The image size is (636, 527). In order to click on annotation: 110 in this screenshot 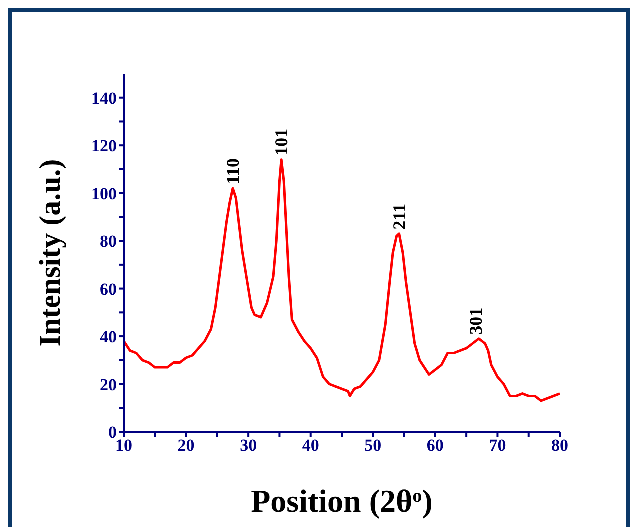, I will do `click(233, 171)`.